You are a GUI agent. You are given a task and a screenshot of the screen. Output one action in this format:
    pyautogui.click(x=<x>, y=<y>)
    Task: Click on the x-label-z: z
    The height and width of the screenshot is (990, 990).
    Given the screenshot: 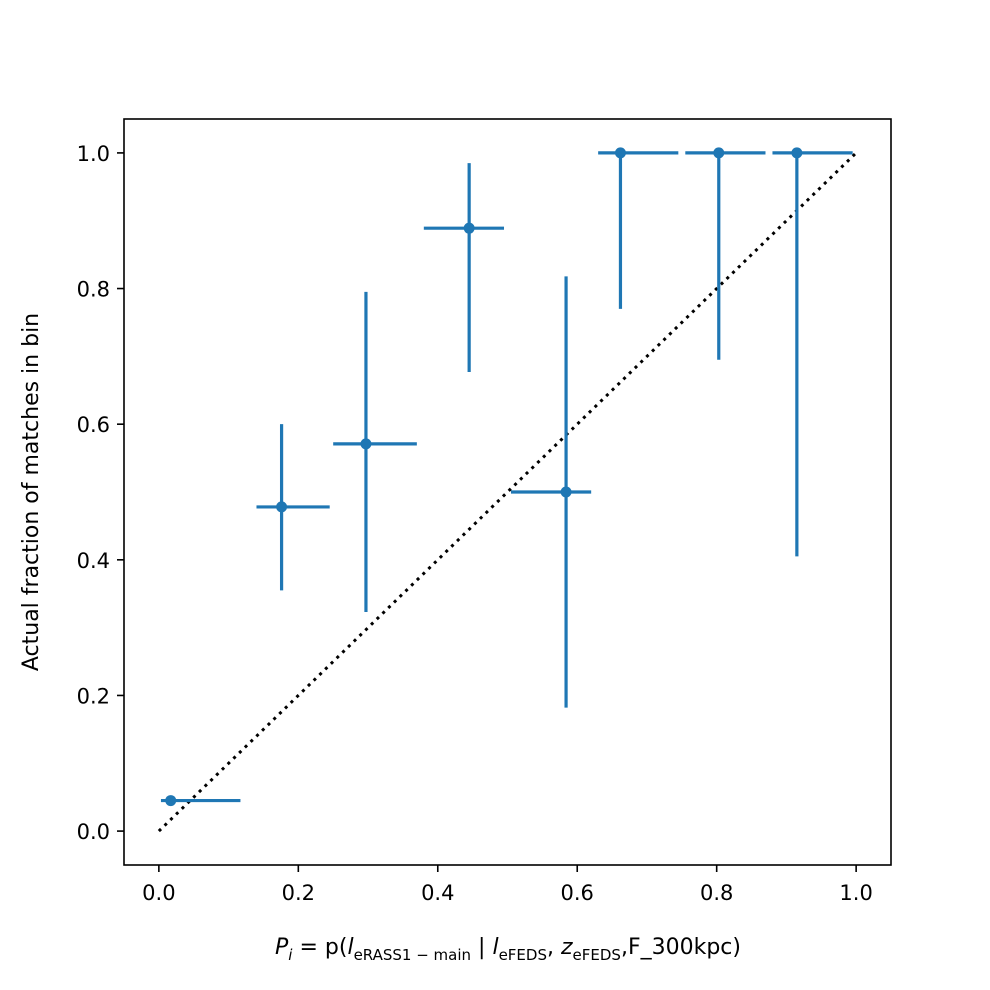 What is the action you would take?
    pyautogui.click(x=566, y=947)
    